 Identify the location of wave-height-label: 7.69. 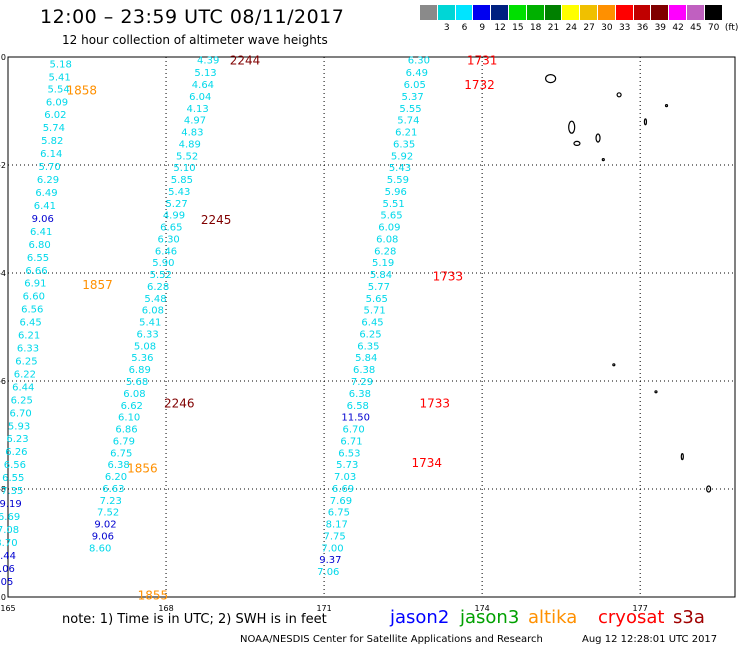
(341, 501).